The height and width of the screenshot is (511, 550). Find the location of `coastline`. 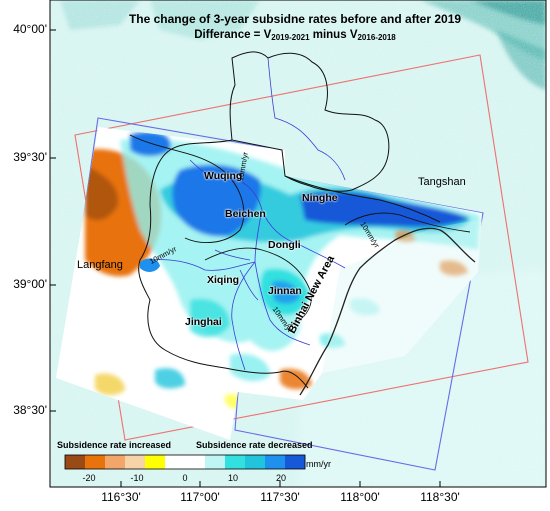

coastline is located at coordinates (387, 311).